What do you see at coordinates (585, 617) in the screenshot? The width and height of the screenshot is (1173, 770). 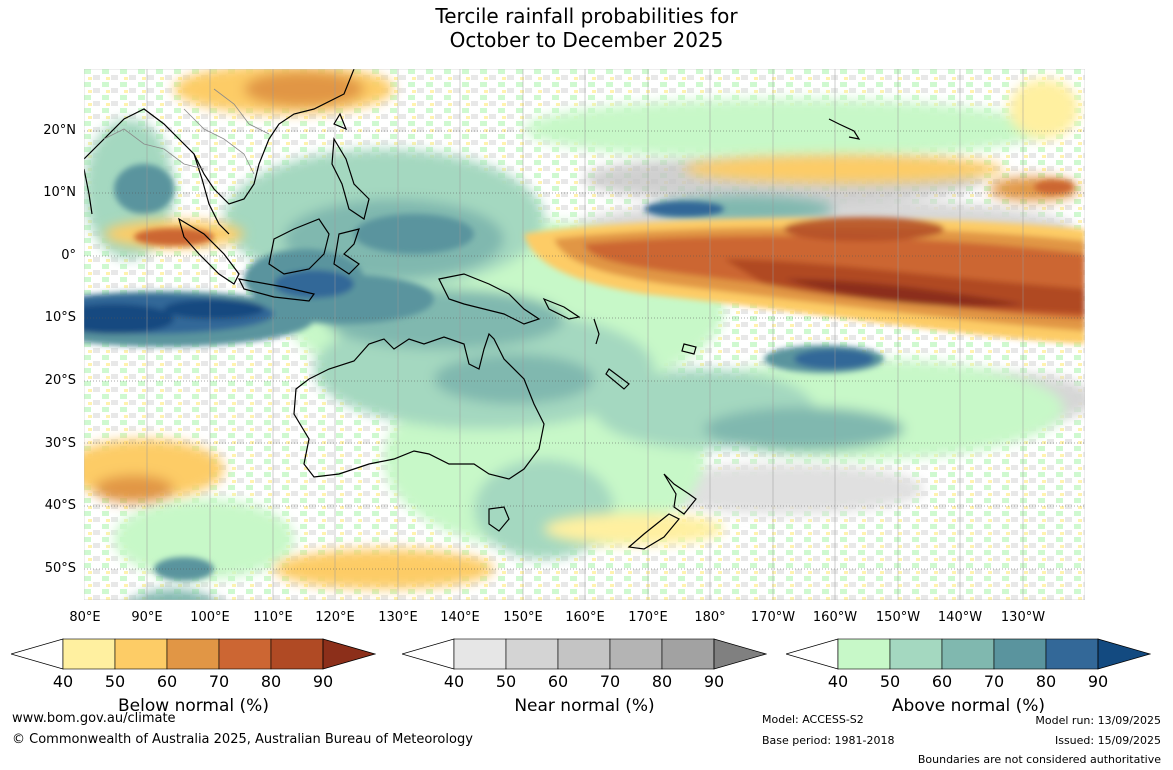 I see `lon-label-160e: 160°E` at bounding box center [585, 617].